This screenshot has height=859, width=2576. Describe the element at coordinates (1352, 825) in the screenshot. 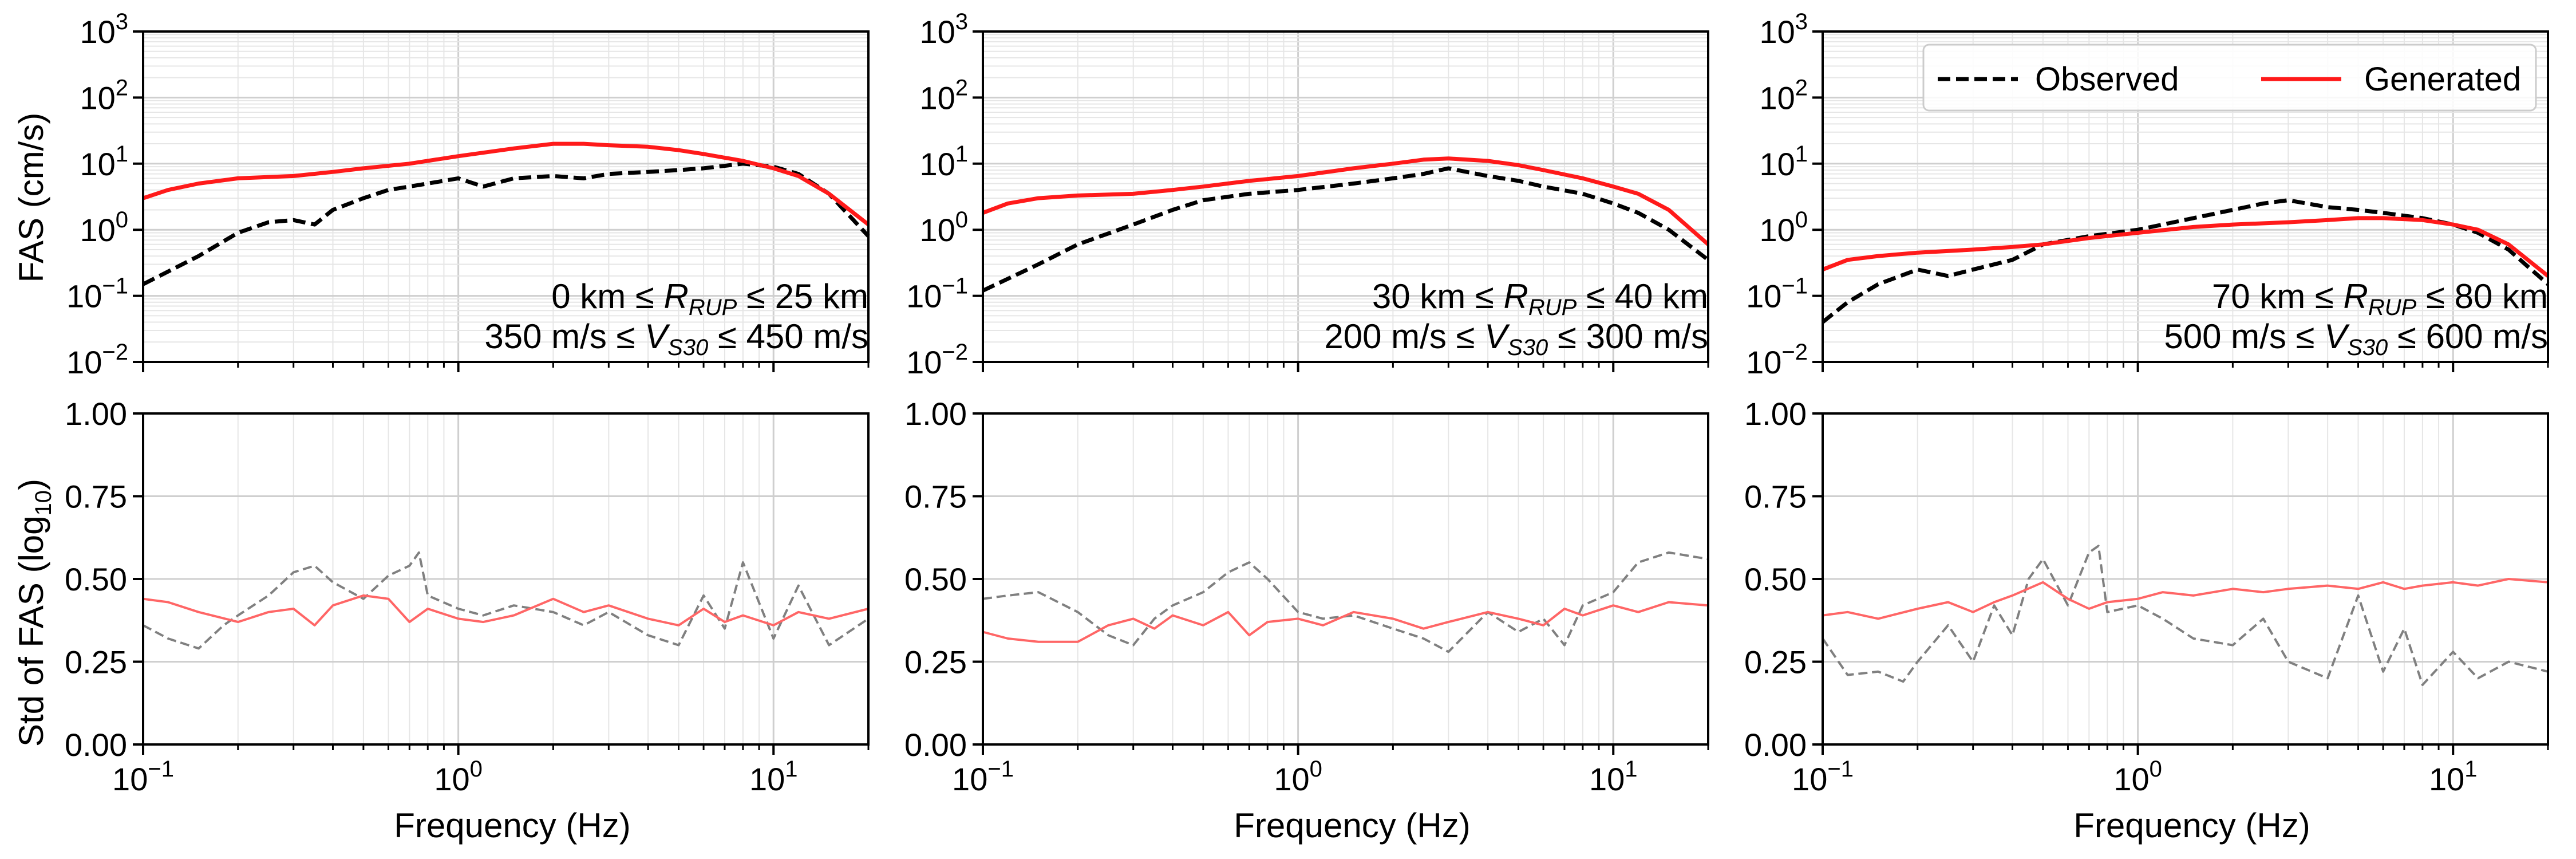

I see `x-axis-label-middle: Frequency (Hz)` at that location.